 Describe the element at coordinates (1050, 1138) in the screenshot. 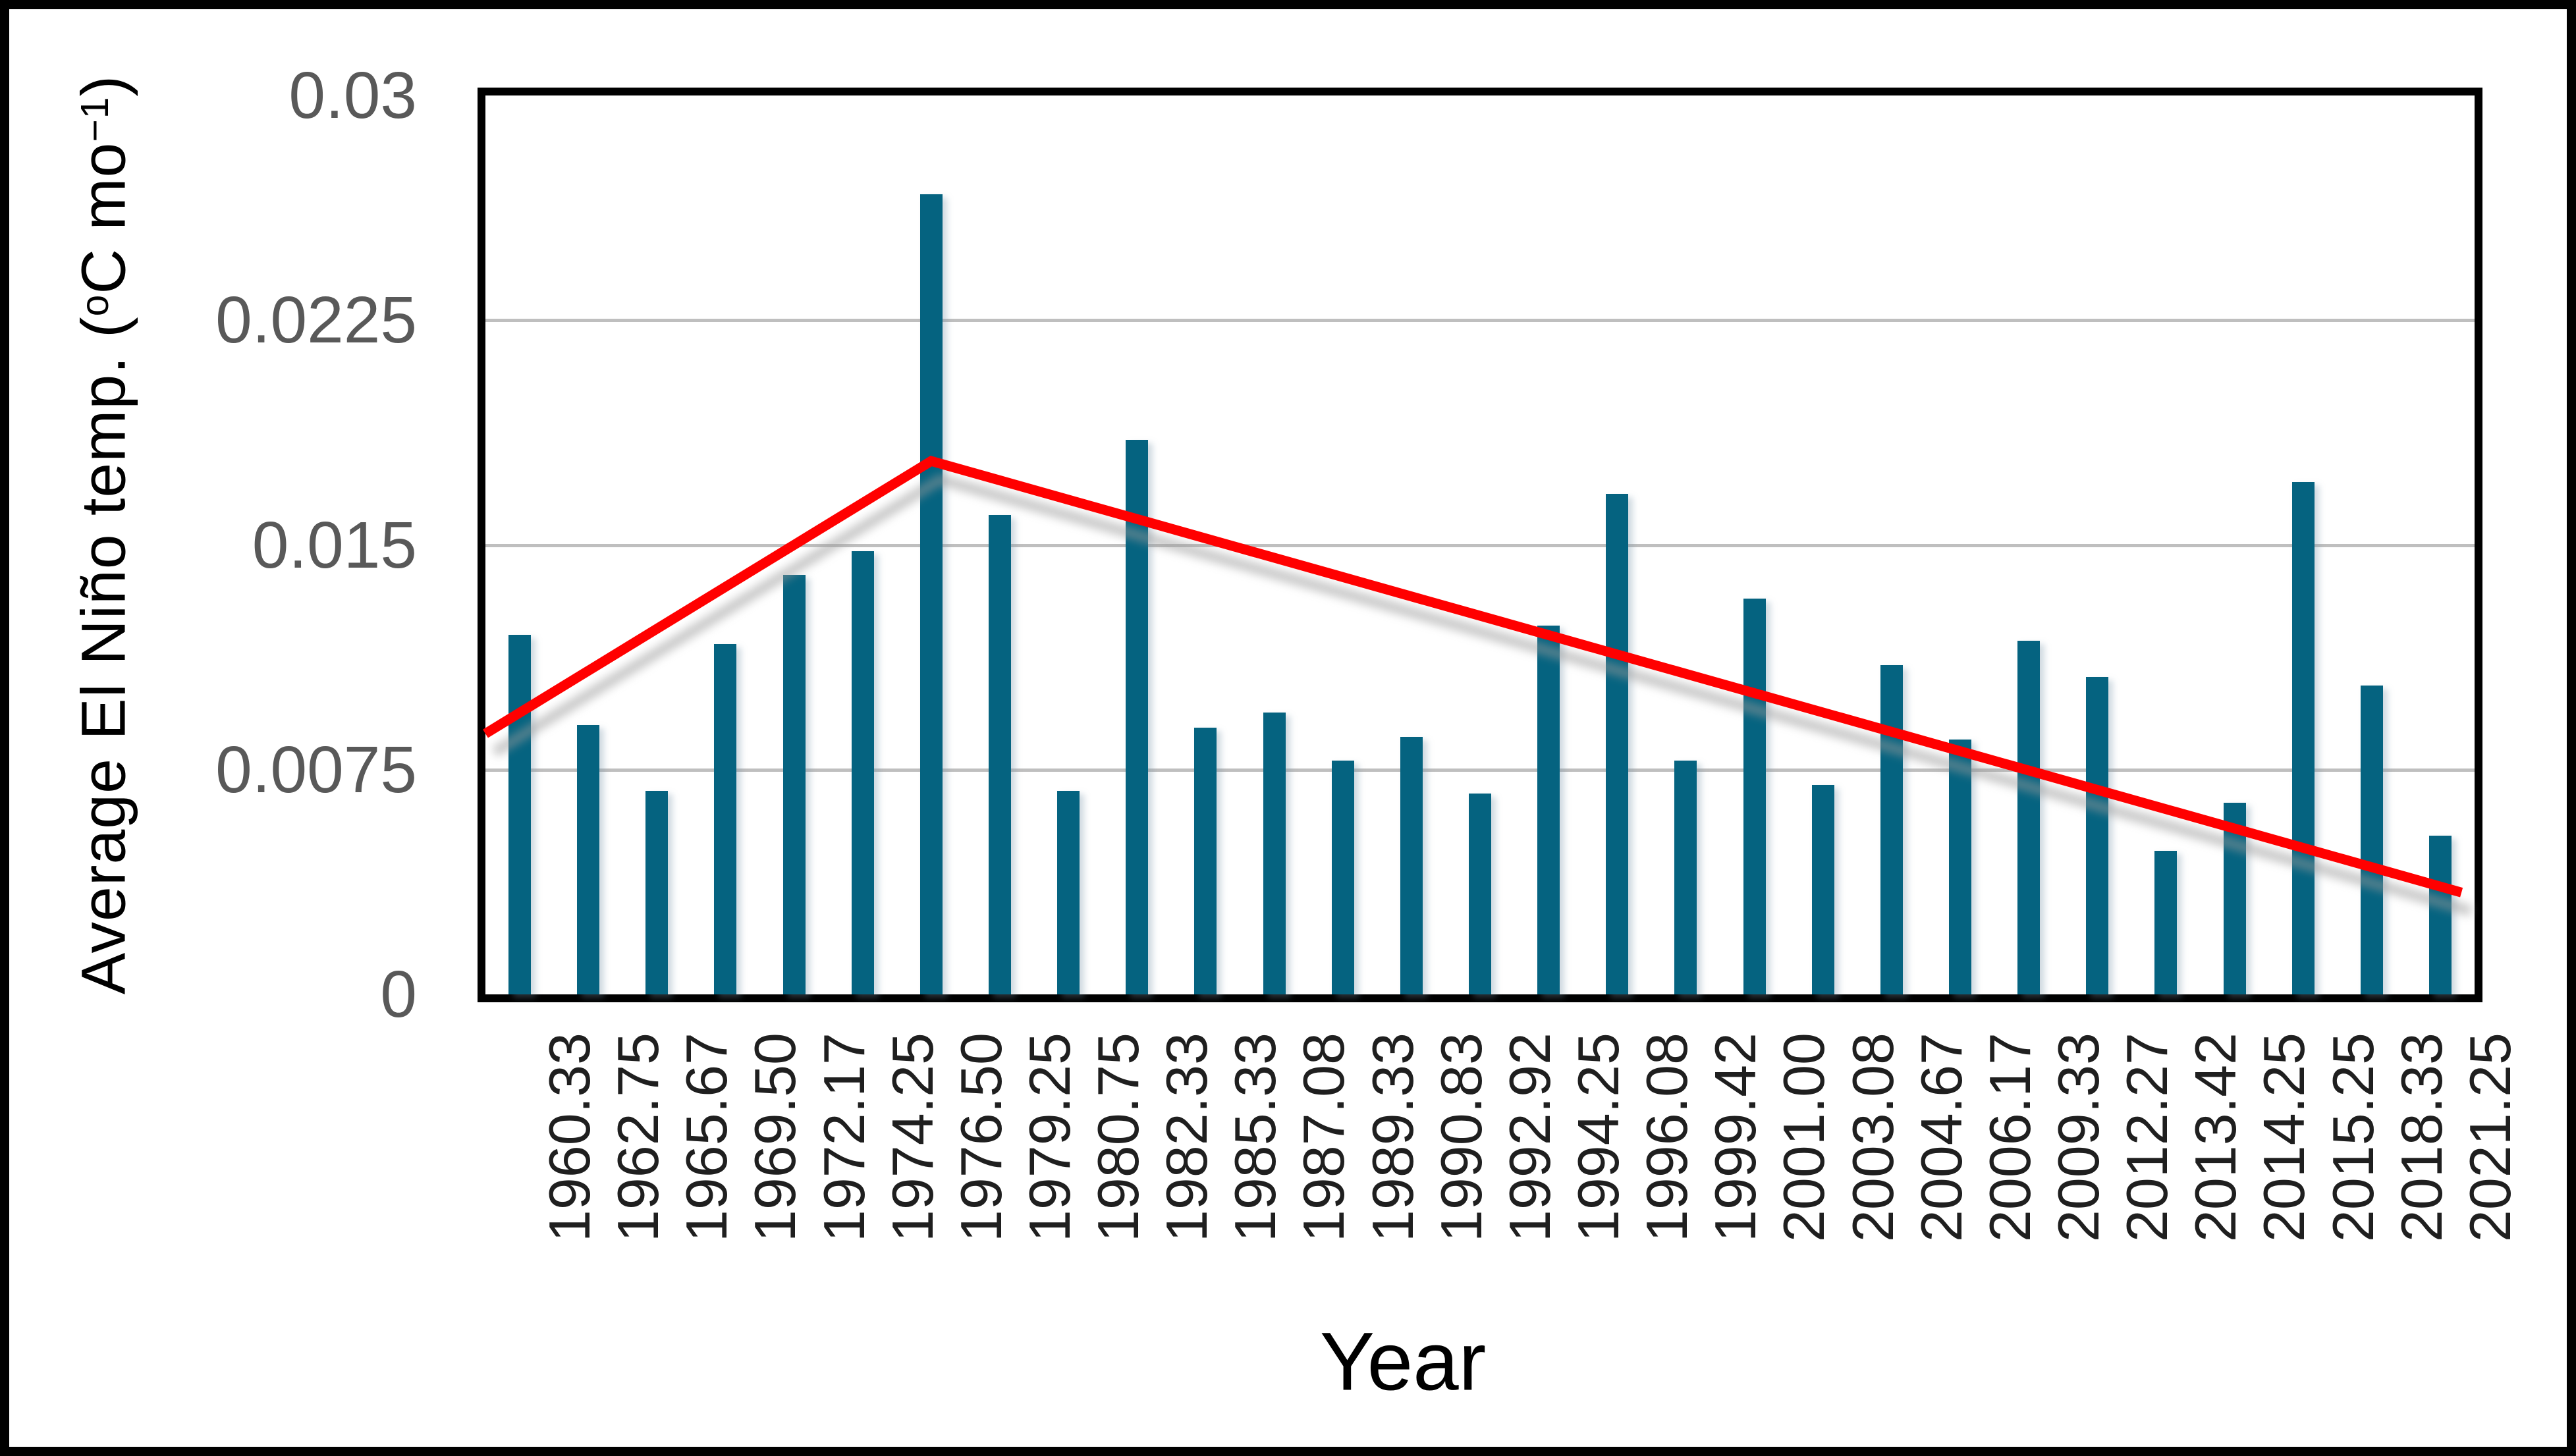

I see `x-tick-label-1979.25: 1979.25` at that location.